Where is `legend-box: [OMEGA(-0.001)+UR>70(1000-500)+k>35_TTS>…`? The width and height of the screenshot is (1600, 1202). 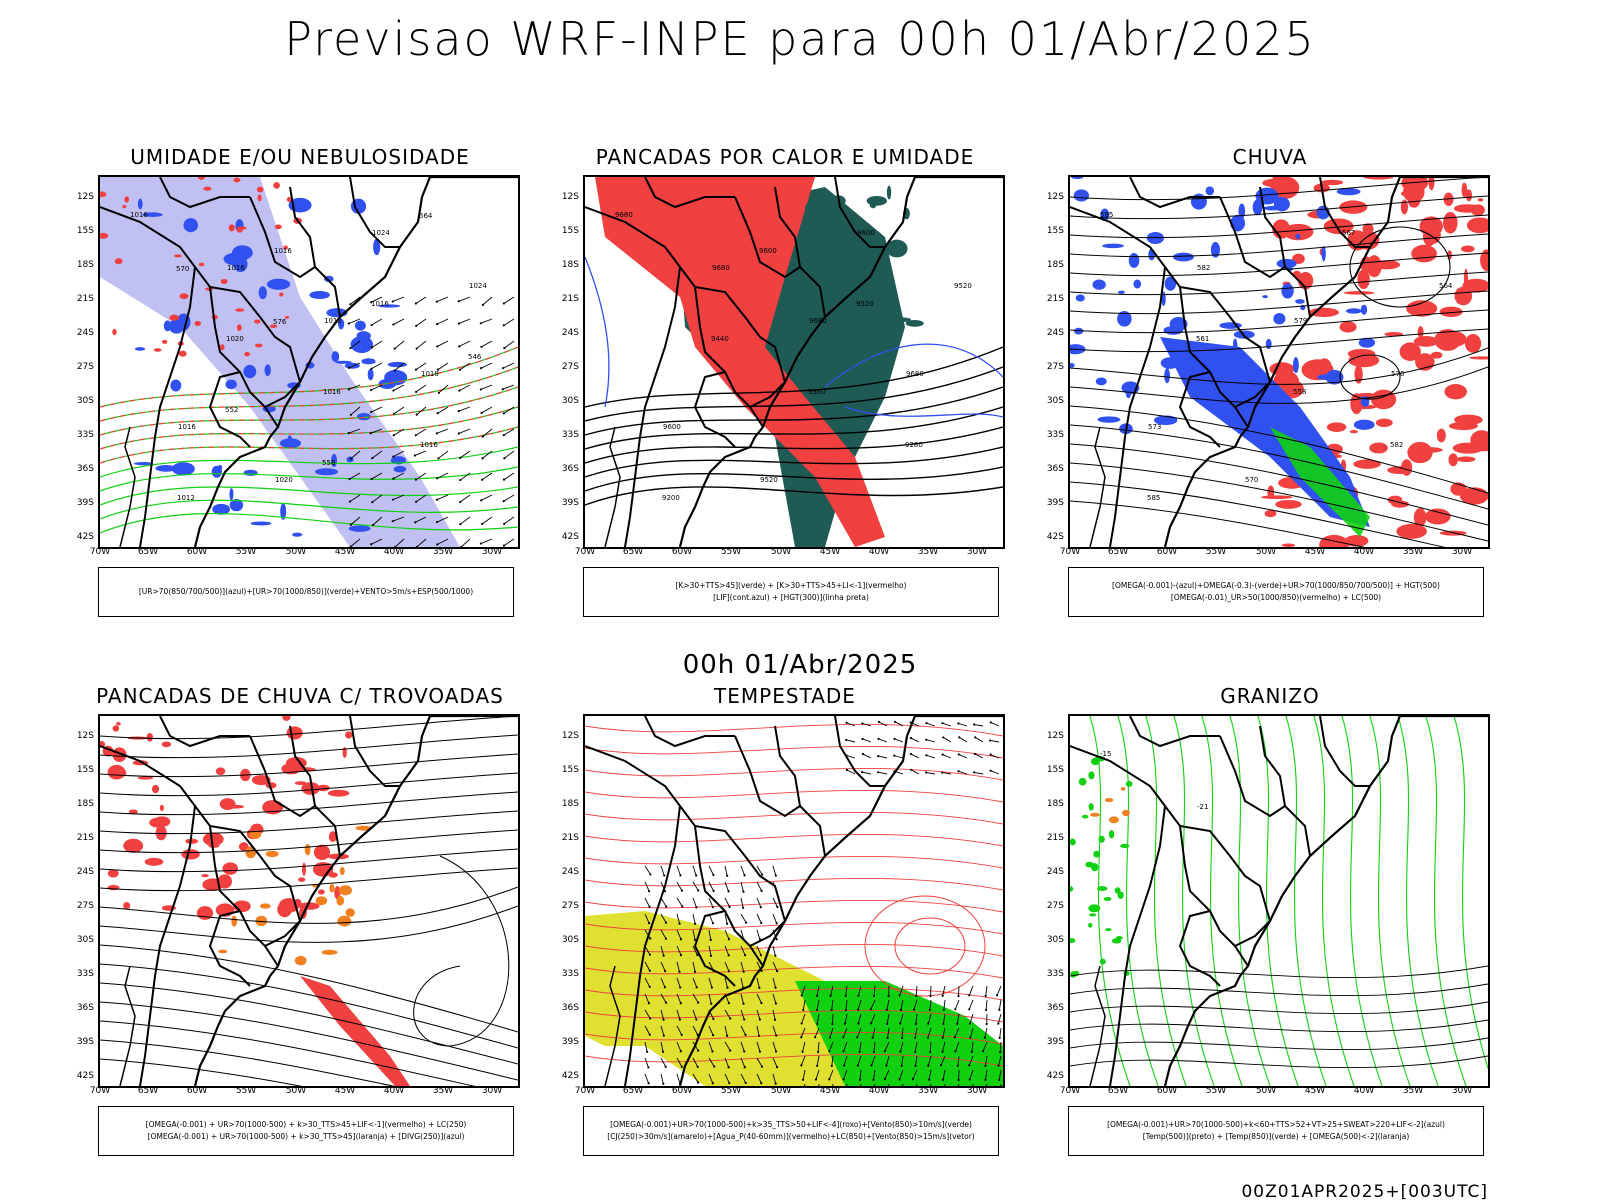 legend-box: [OMEGA(-0.001)+UR>70(1000-500)+k>35_TTS>… is located at coordinates (791, 1131).